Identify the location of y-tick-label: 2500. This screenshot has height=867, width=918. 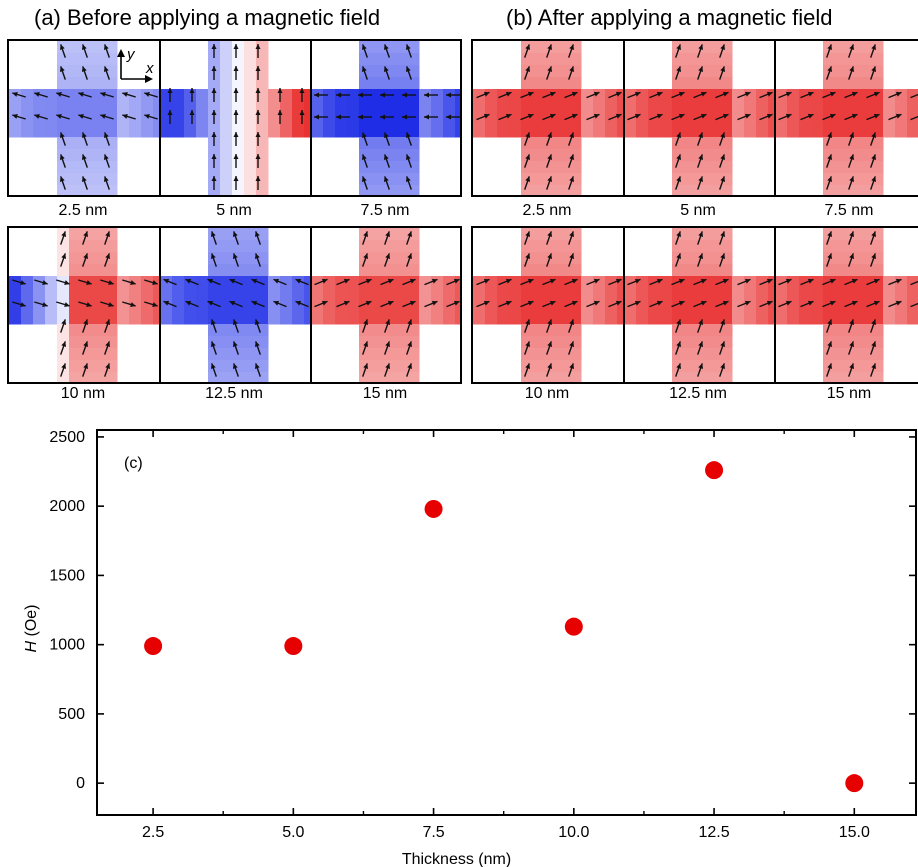
(67, 437).